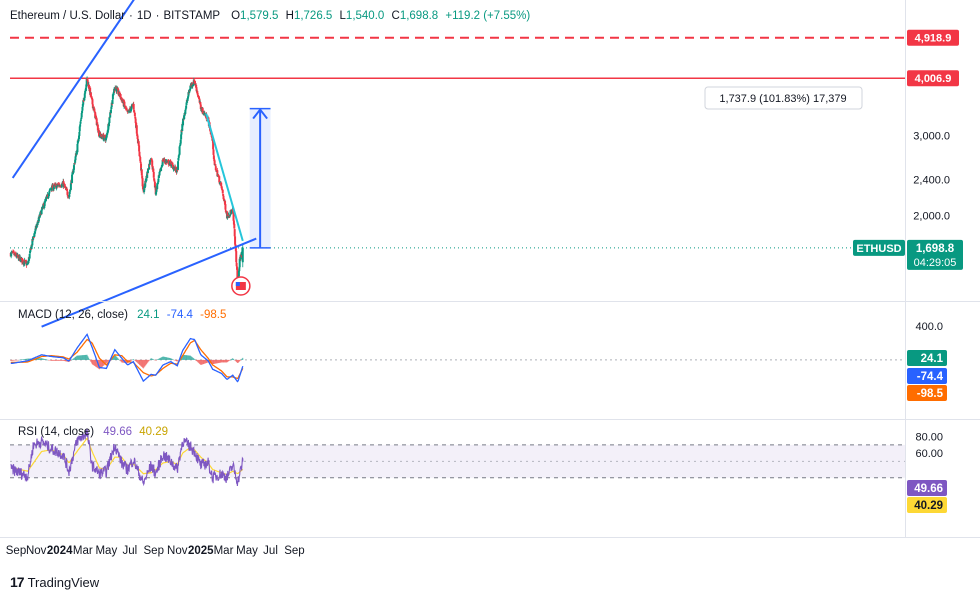 Image resolution: width=980 pixels, height=600 pixels. Describe the element at coordinates (933, 39) in the screenshot. I see `resistance-price-label: 4,918.9` at that location.